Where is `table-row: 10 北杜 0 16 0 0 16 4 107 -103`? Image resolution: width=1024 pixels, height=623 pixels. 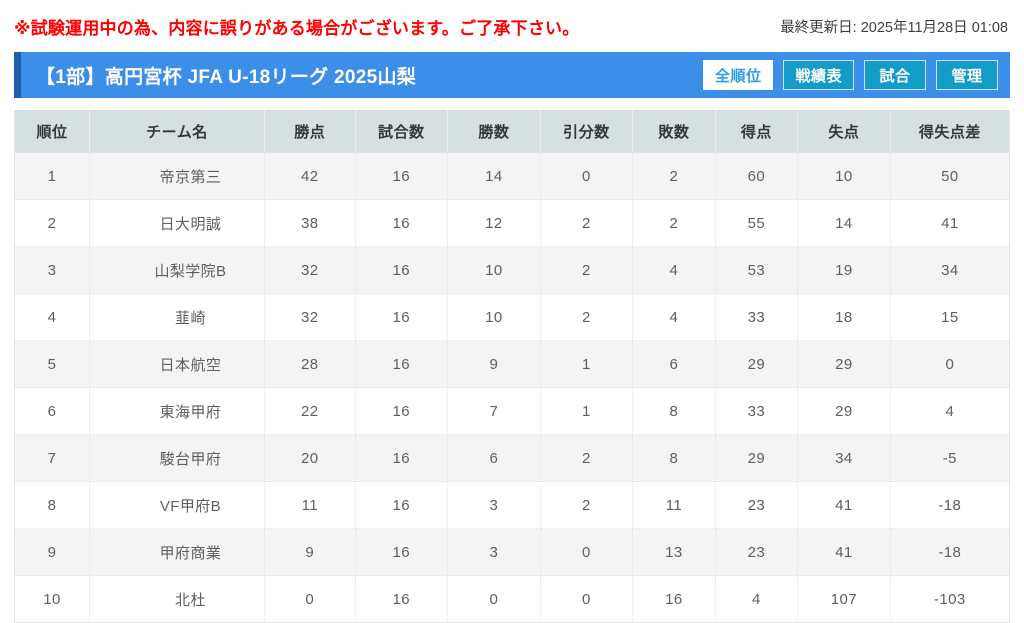 table-row: 10 北杜 0 16 0 0 16 4 107 -103 is located at coordinates (512, 598).